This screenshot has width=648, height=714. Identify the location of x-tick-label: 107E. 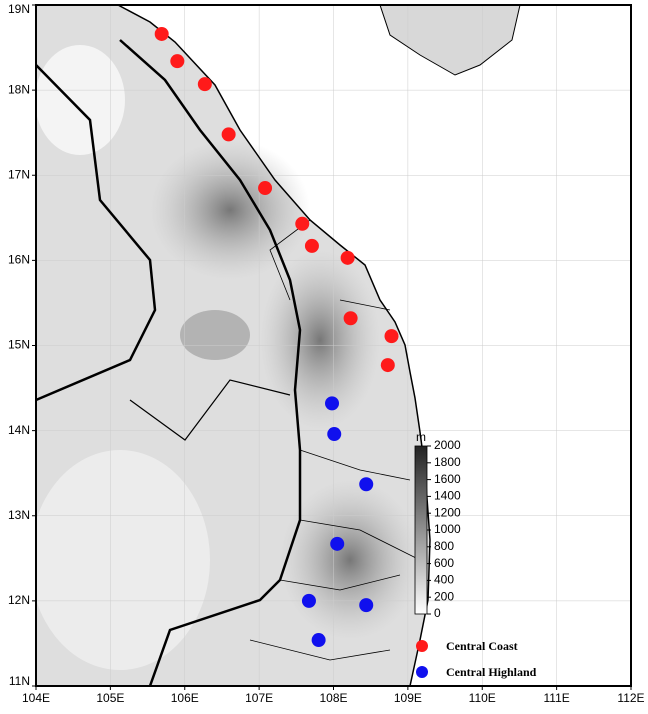
(259, 698).